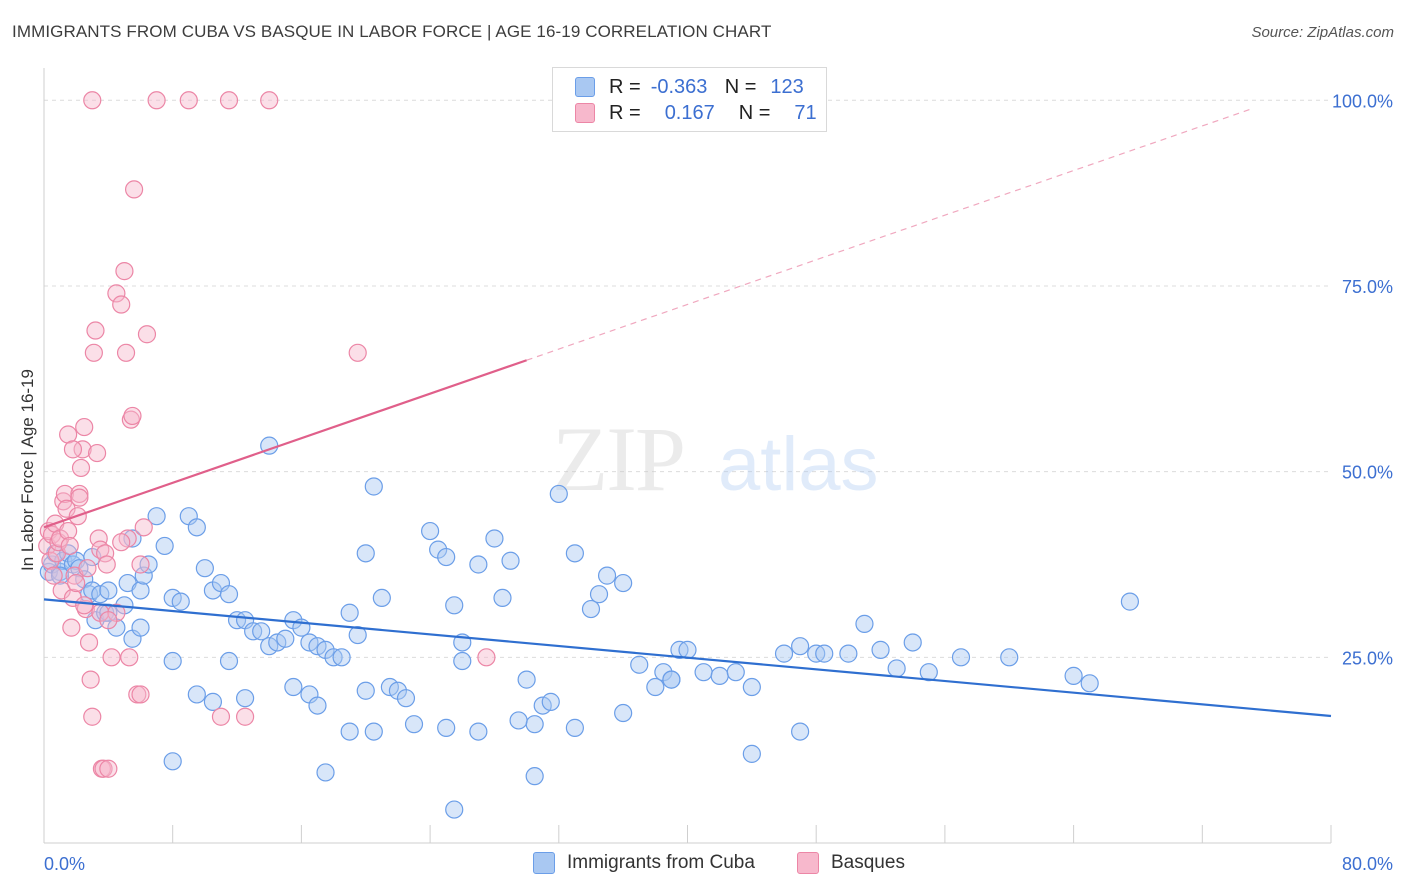  What do you see at coordinates (851, 863) in the screenshot?
I see `bottom-legend-basque: Basques` at bounding box center [851, 863].